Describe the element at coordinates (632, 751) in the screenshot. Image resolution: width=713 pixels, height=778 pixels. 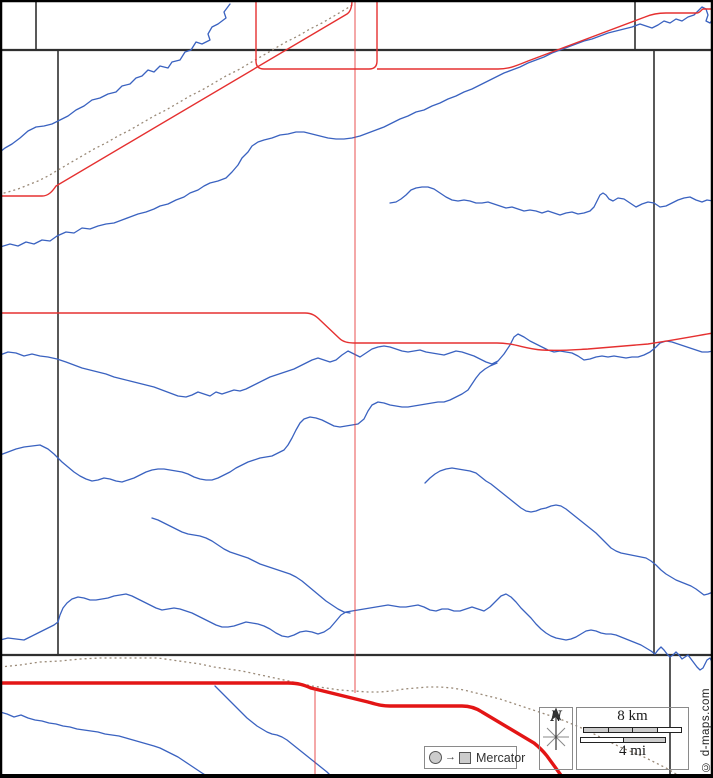
I see `scale-mi-label: 4 mi` at that location.